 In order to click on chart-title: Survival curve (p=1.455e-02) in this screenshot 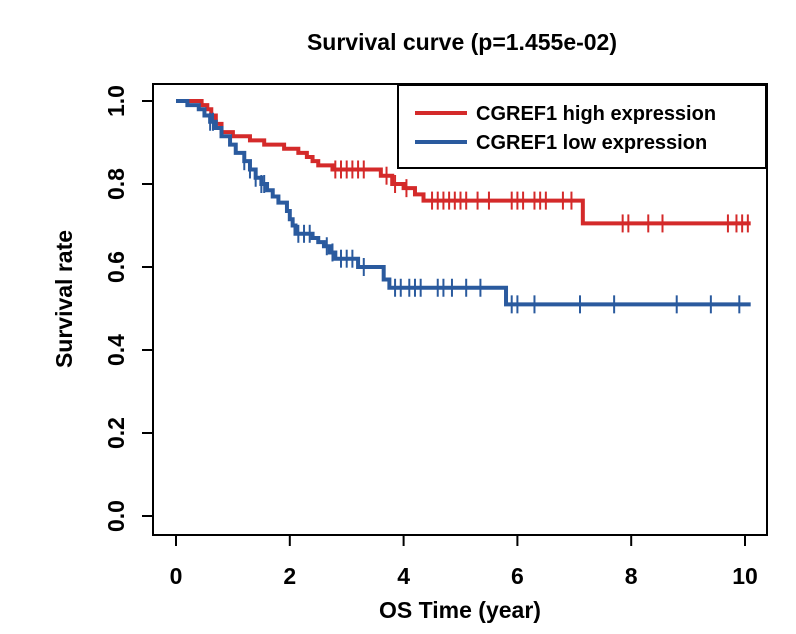, I will do `click(462, 42)`.